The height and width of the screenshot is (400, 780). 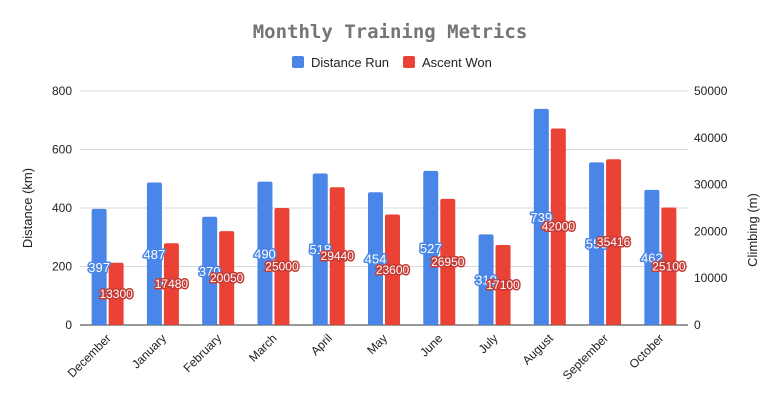 What do you see at coordinates (711, 185) in the screenshot?
I see `right-tick-label: 30000` at bounding box center [711, 185].